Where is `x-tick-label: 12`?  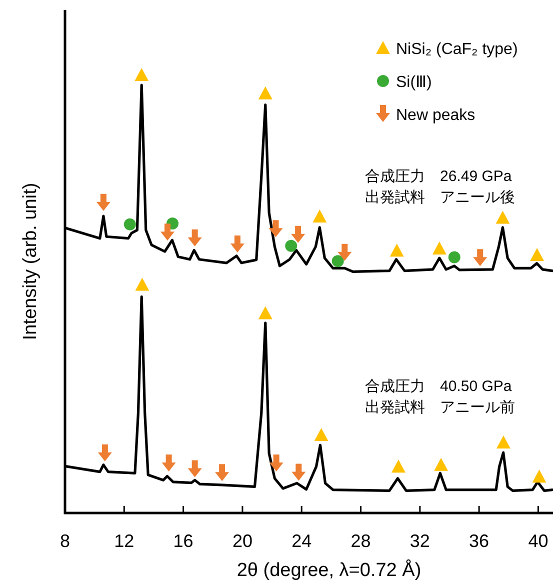
x-tick-label: 12 is located at coordinates (124, 541).